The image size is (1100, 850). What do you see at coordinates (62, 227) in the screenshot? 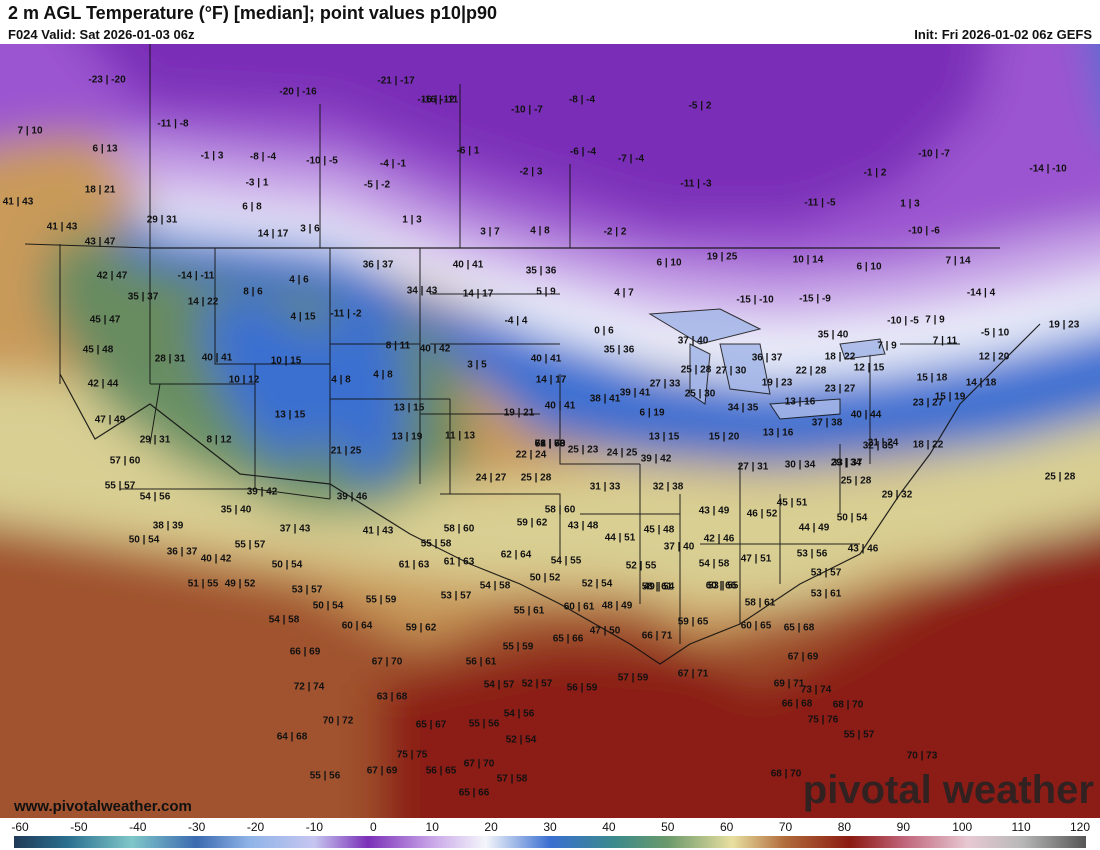
I see `point-value-label: 41 | 43` at bounding box center [62, 227].